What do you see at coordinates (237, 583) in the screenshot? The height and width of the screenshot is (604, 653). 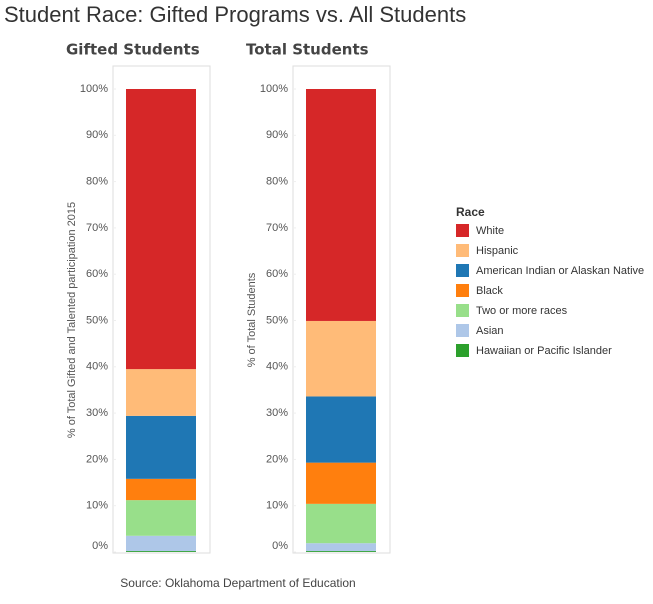 I see `source: Source: Oklahoma Department of Education` at bounding box center [237, 583].